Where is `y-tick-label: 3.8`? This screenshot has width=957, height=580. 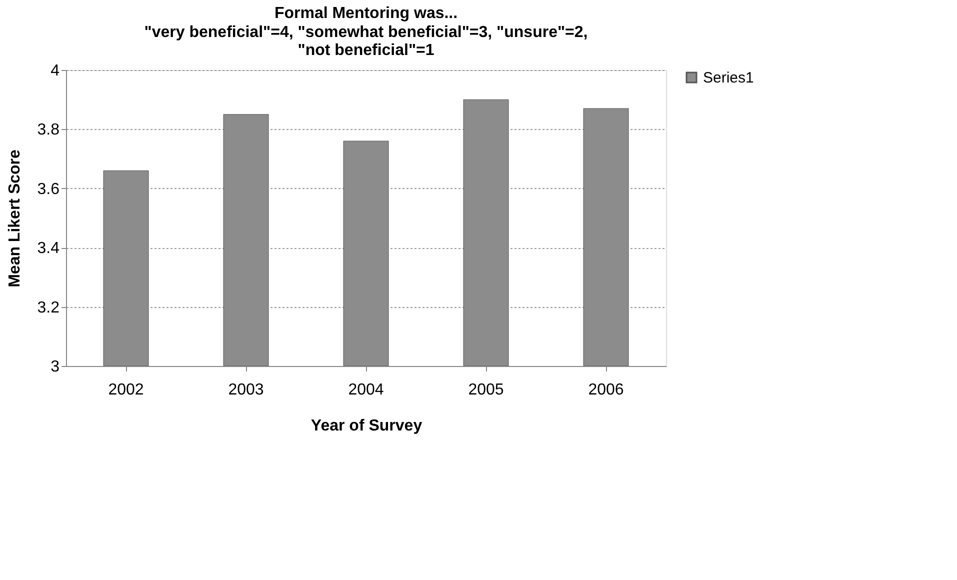 y-tick-label: 3.8 is located at coordinates (48, 130).